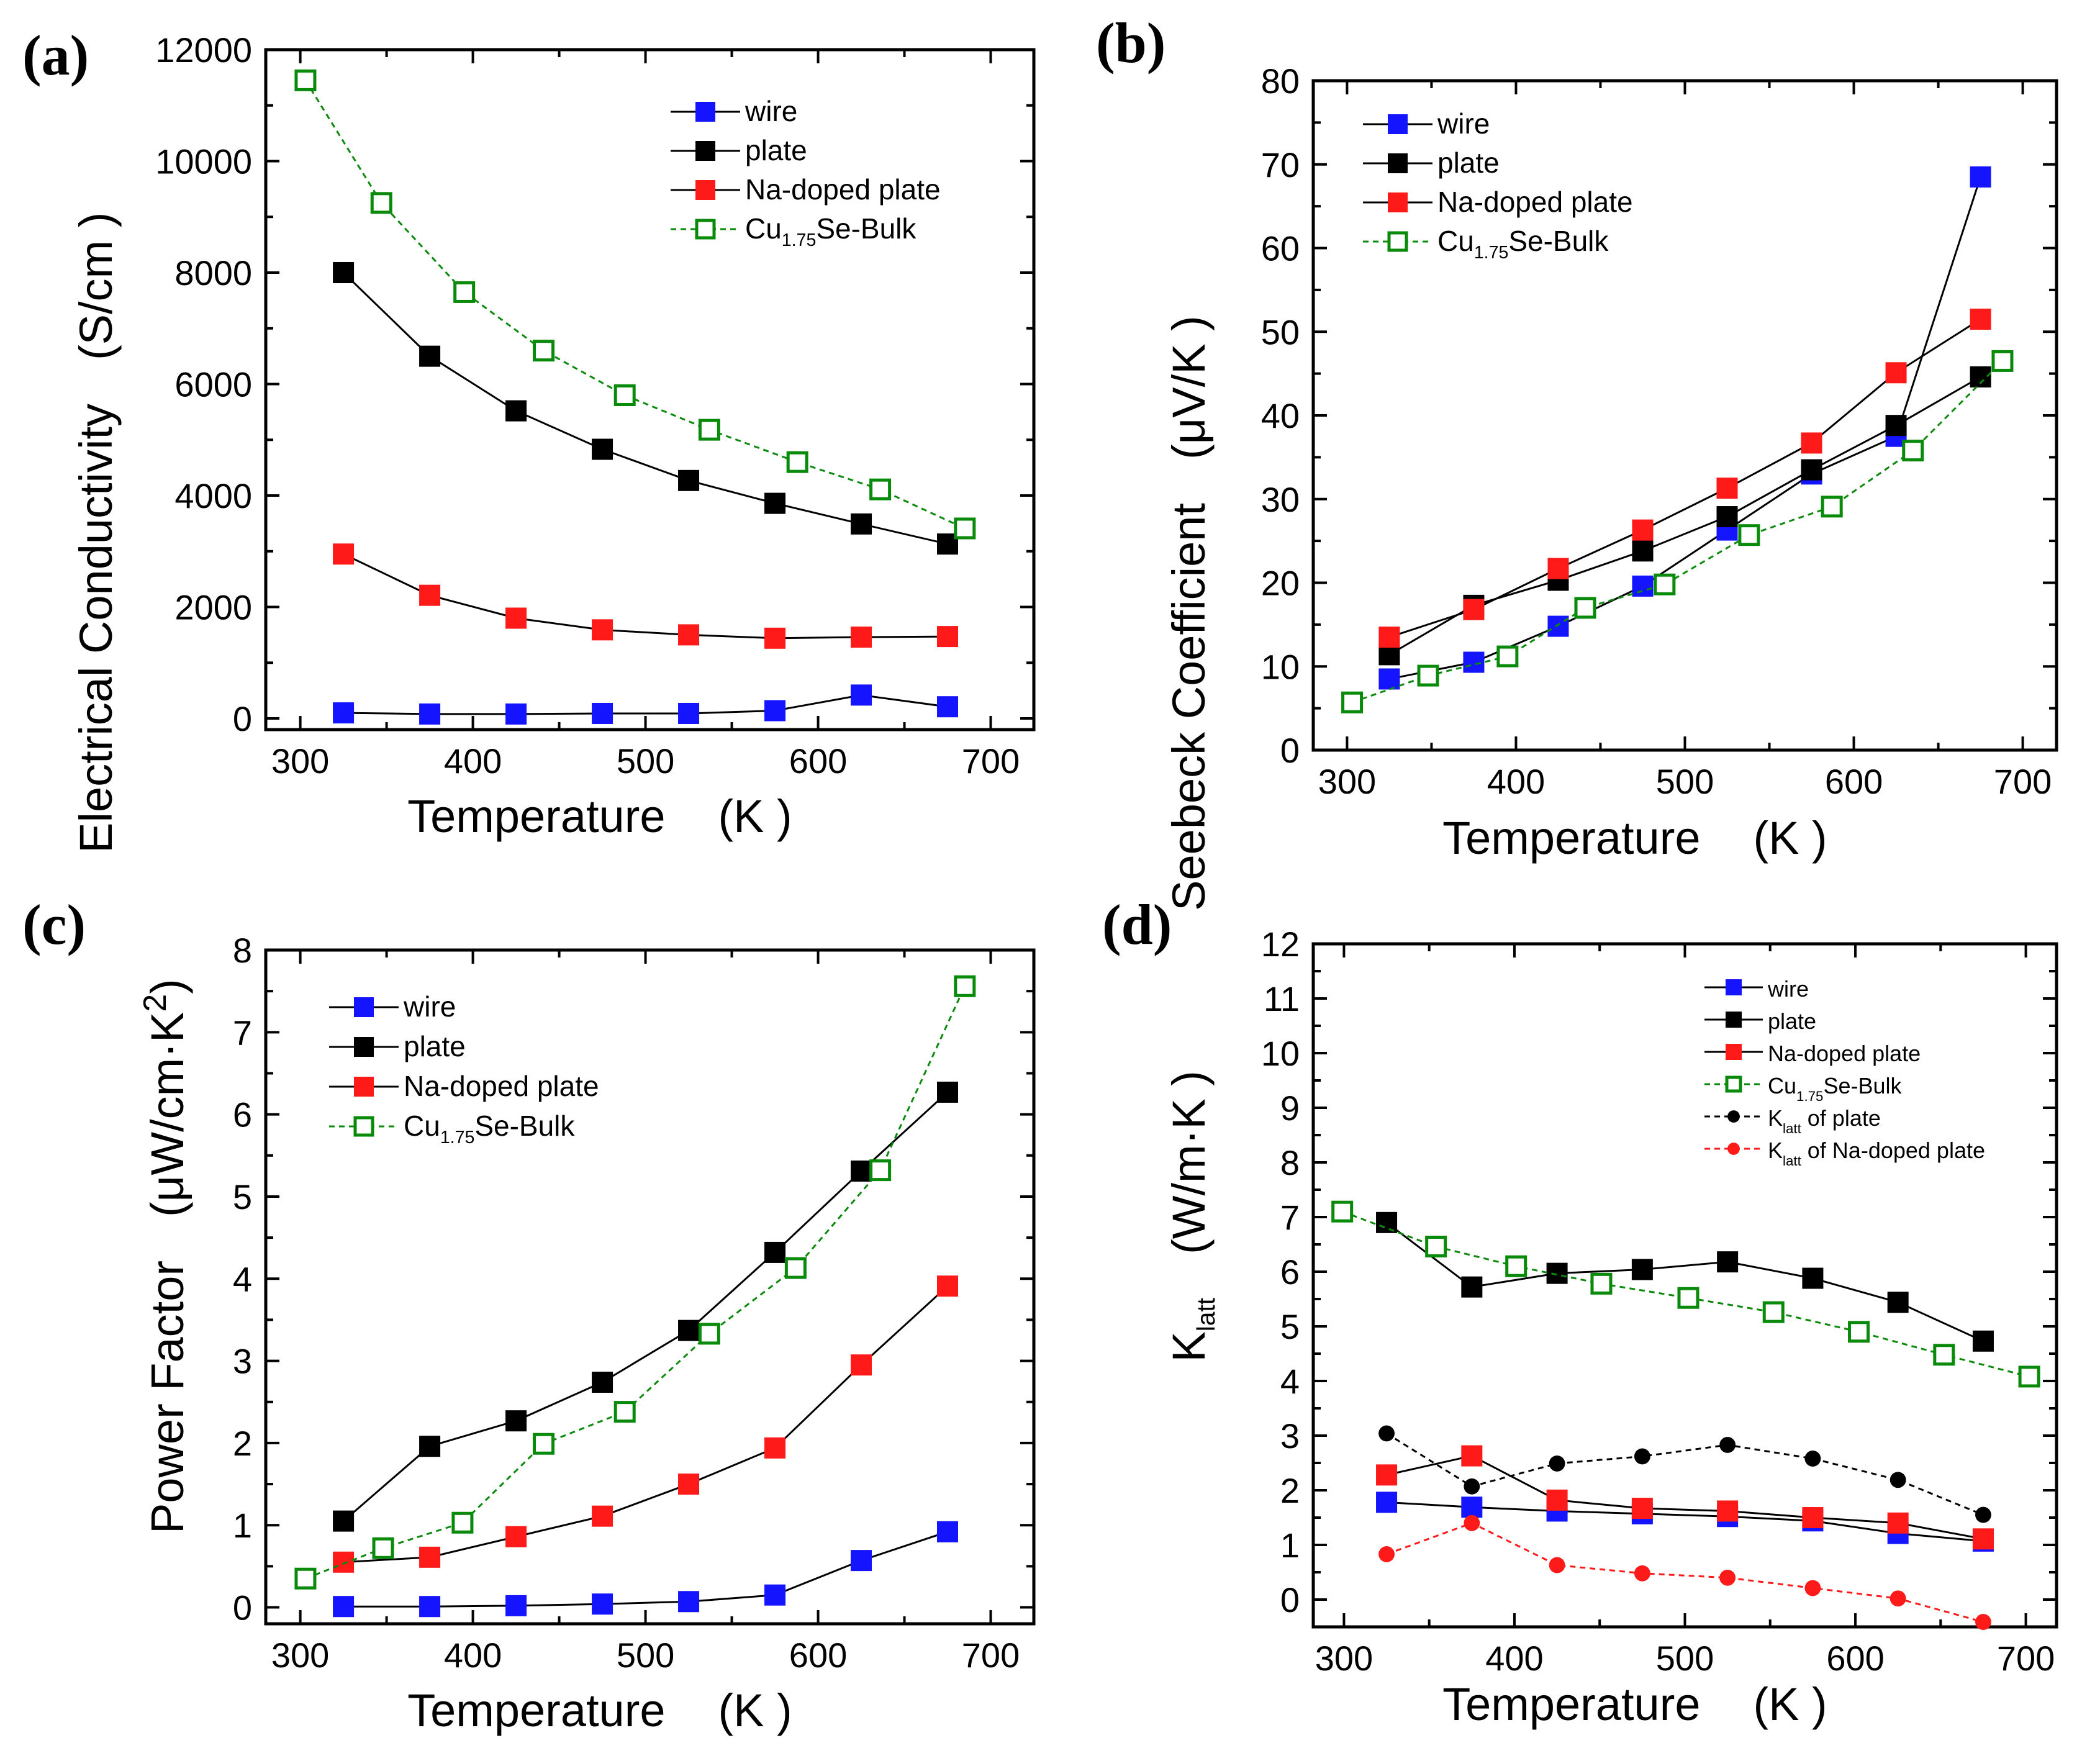 Image resolution: width=2100 pixels, height=1743 pixels. I want to click on y-tick-label-c: 2, so click(242, 1443).